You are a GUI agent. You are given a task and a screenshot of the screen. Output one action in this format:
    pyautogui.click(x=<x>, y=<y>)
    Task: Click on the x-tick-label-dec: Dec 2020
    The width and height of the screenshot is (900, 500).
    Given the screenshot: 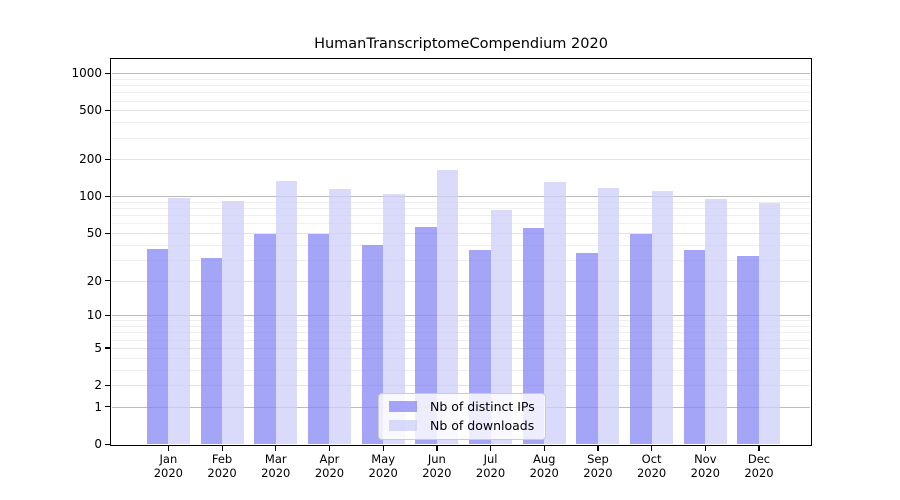 What is the action you would take?
    pyautogui.click(x=759, y=466)
    